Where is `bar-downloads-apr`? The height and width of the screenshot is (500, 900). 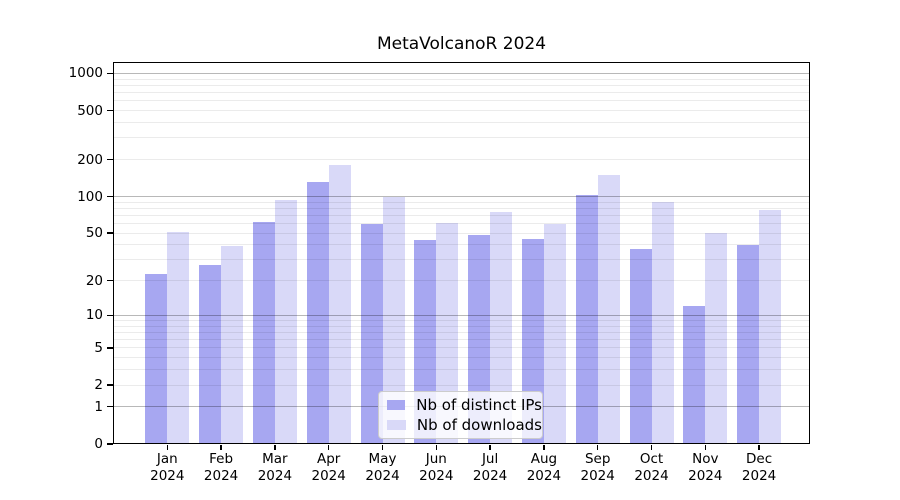 bar-downloads-apr is located at coordinates (339, 304).